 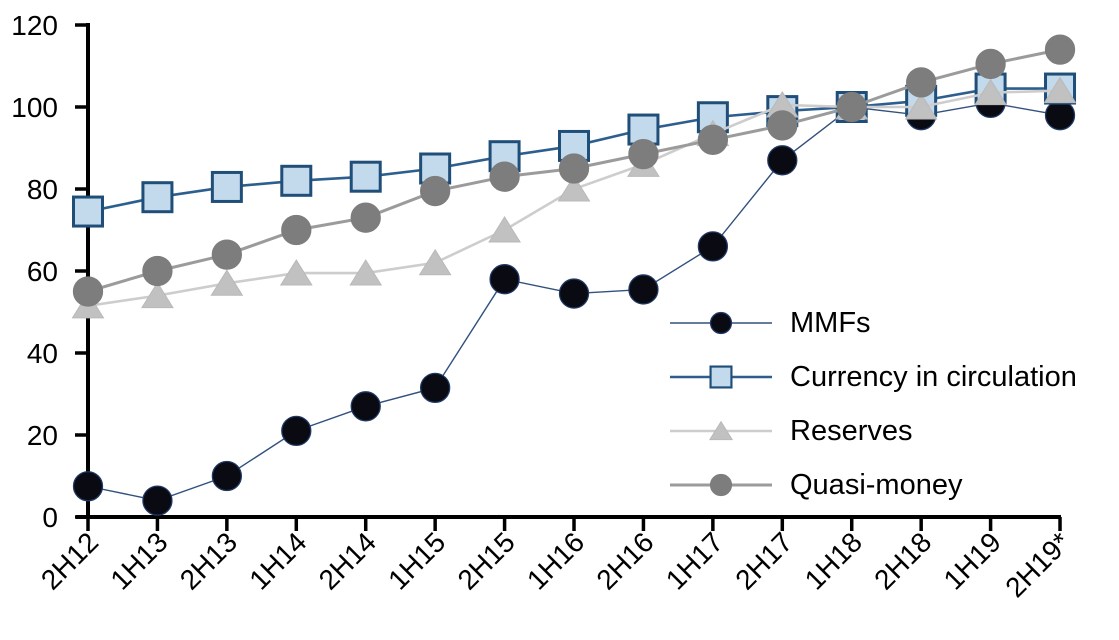 What do you see at coordinates (42, 435) in the screenshot?
I see `y-tick-label: 20` at bounding box center [42, 435].